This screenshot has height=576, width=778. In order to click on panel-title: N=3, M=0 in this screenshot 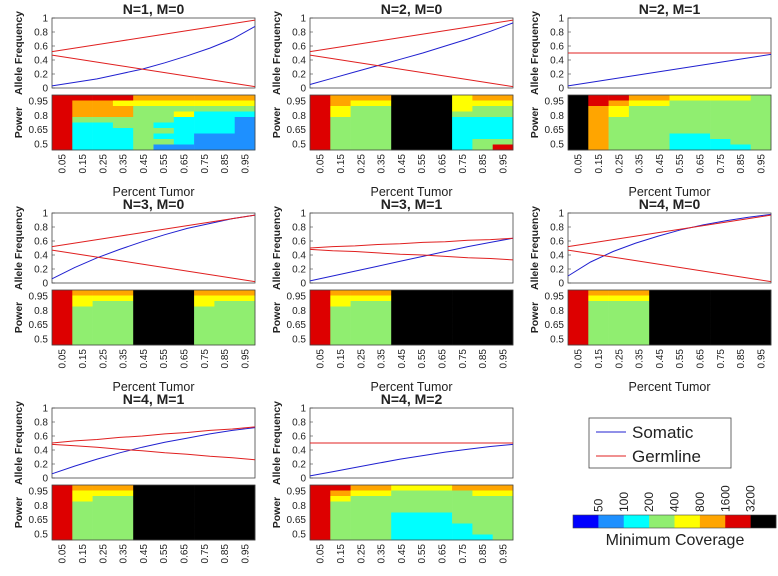, I will do `click(154, 204)`.